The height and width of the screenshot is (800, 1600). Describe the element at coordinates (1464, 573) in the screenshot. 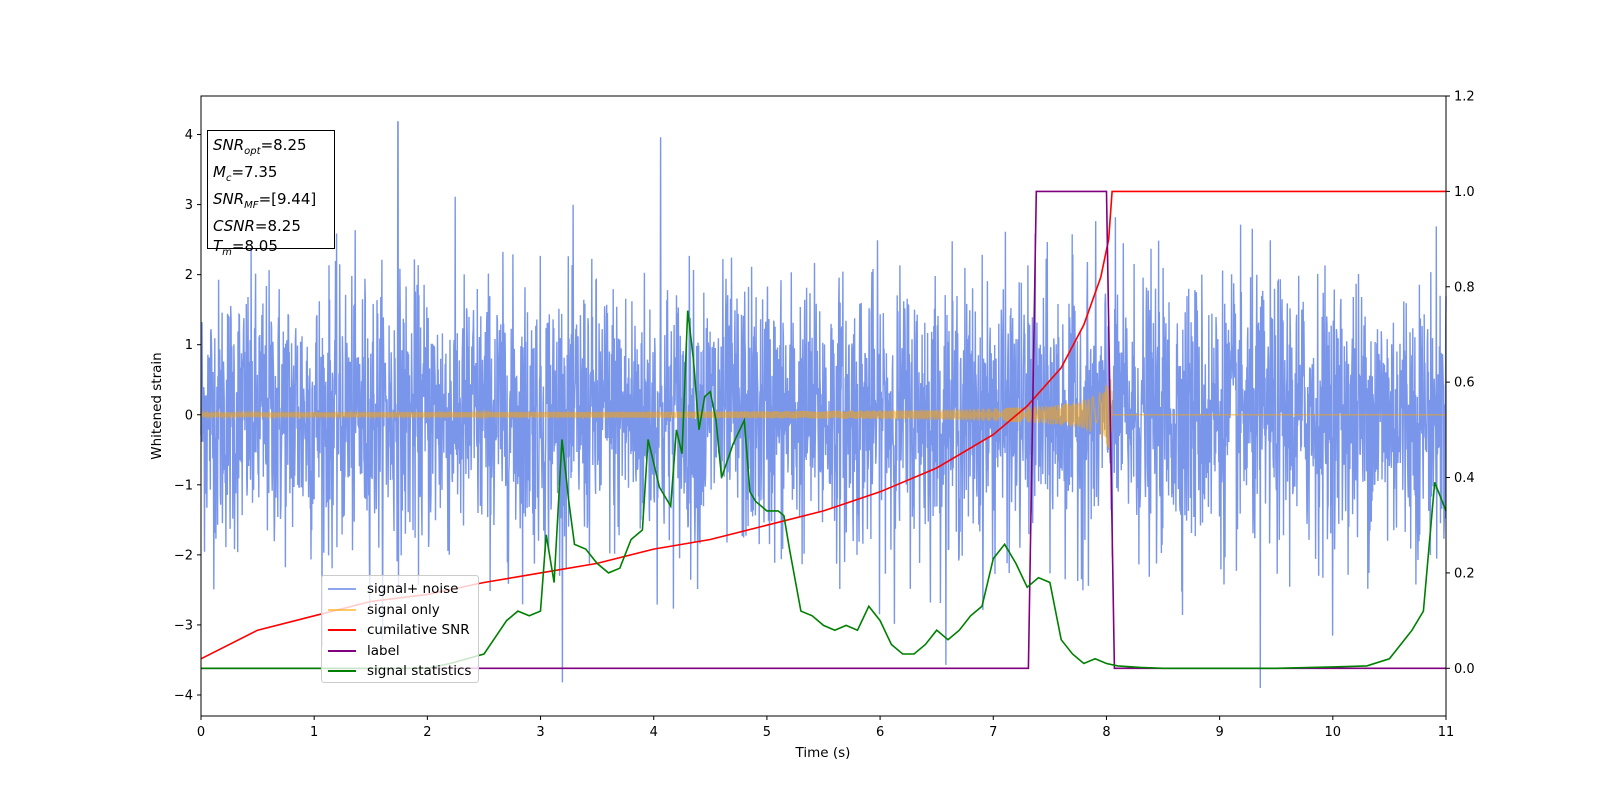

I see `y-right-tick-label: 0.2` at that location.